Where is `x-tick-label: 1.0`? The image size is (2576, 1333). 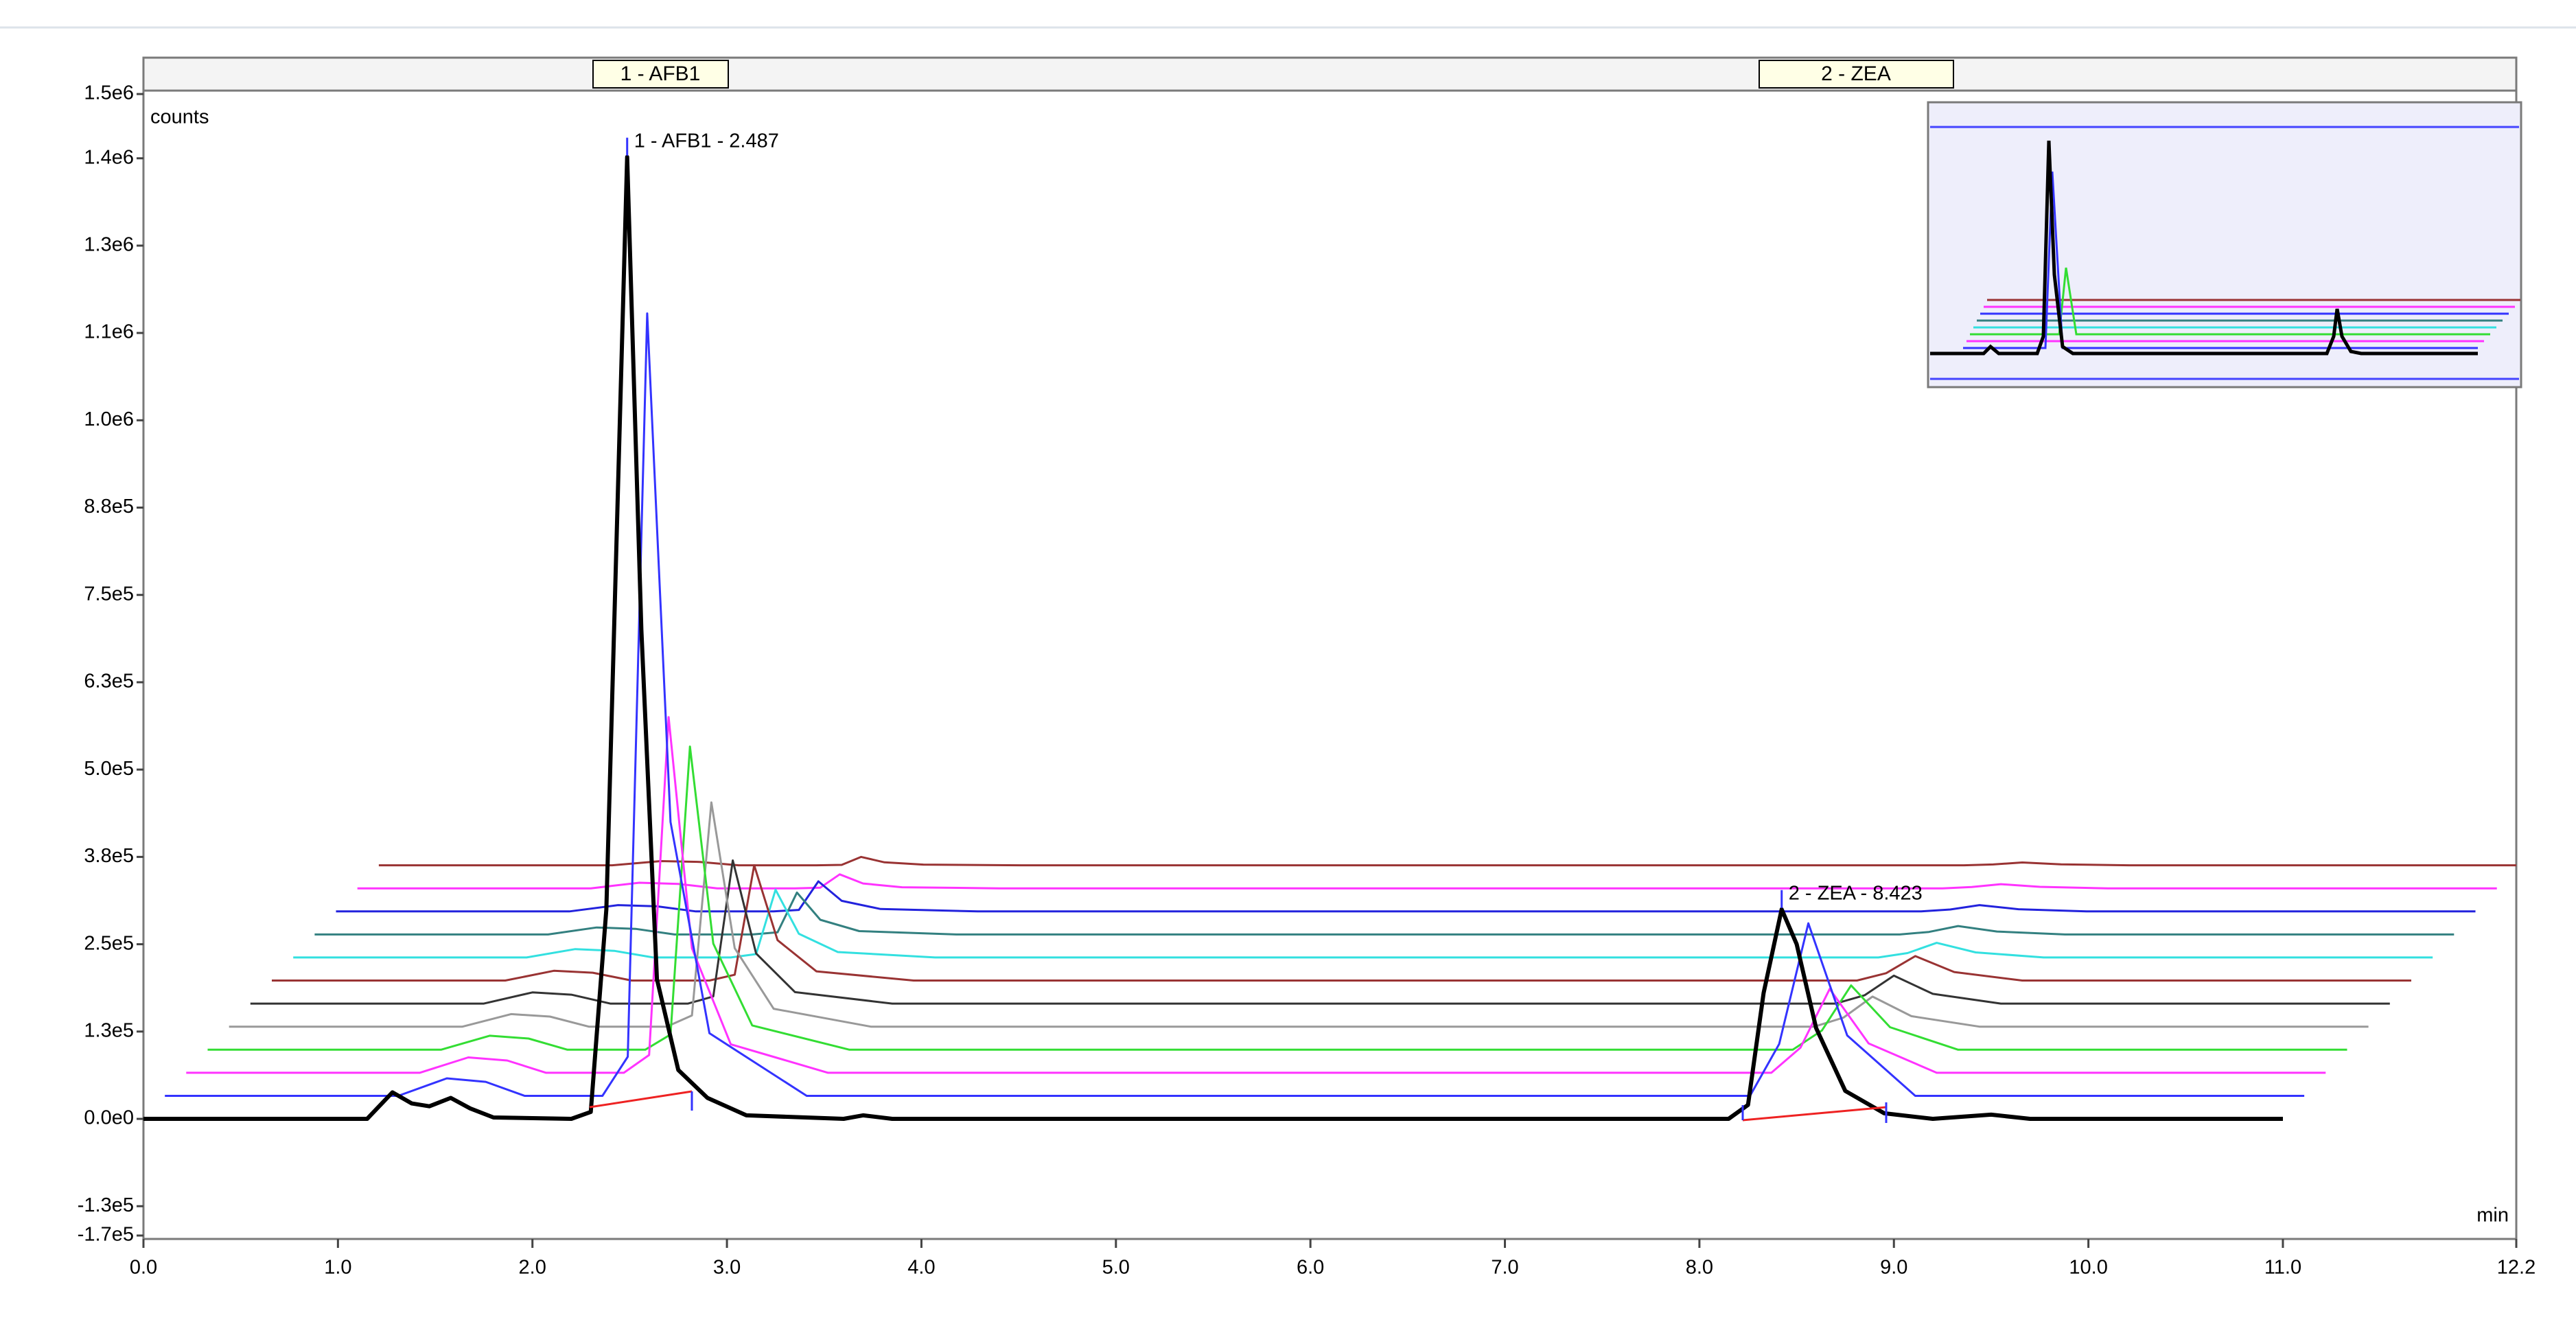 x-tick-label: 1.0 is located at coordinates (337, 1268).